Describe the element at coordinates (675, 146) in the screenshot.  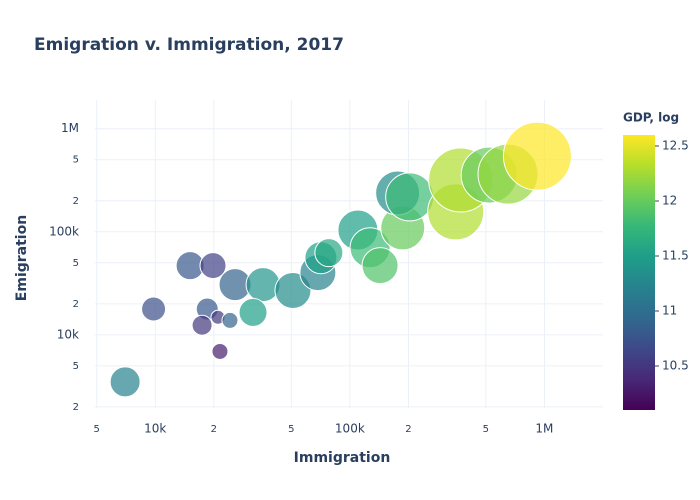
I see `colorbar-tick-label: 12.5` at that location.